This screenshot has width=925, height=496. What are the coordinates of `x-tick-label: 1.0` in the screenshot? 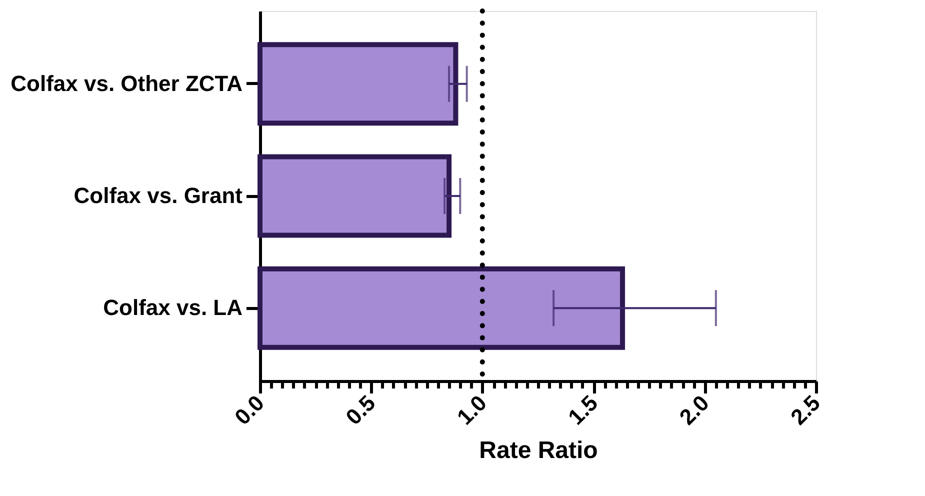 It's located at (472, 410).